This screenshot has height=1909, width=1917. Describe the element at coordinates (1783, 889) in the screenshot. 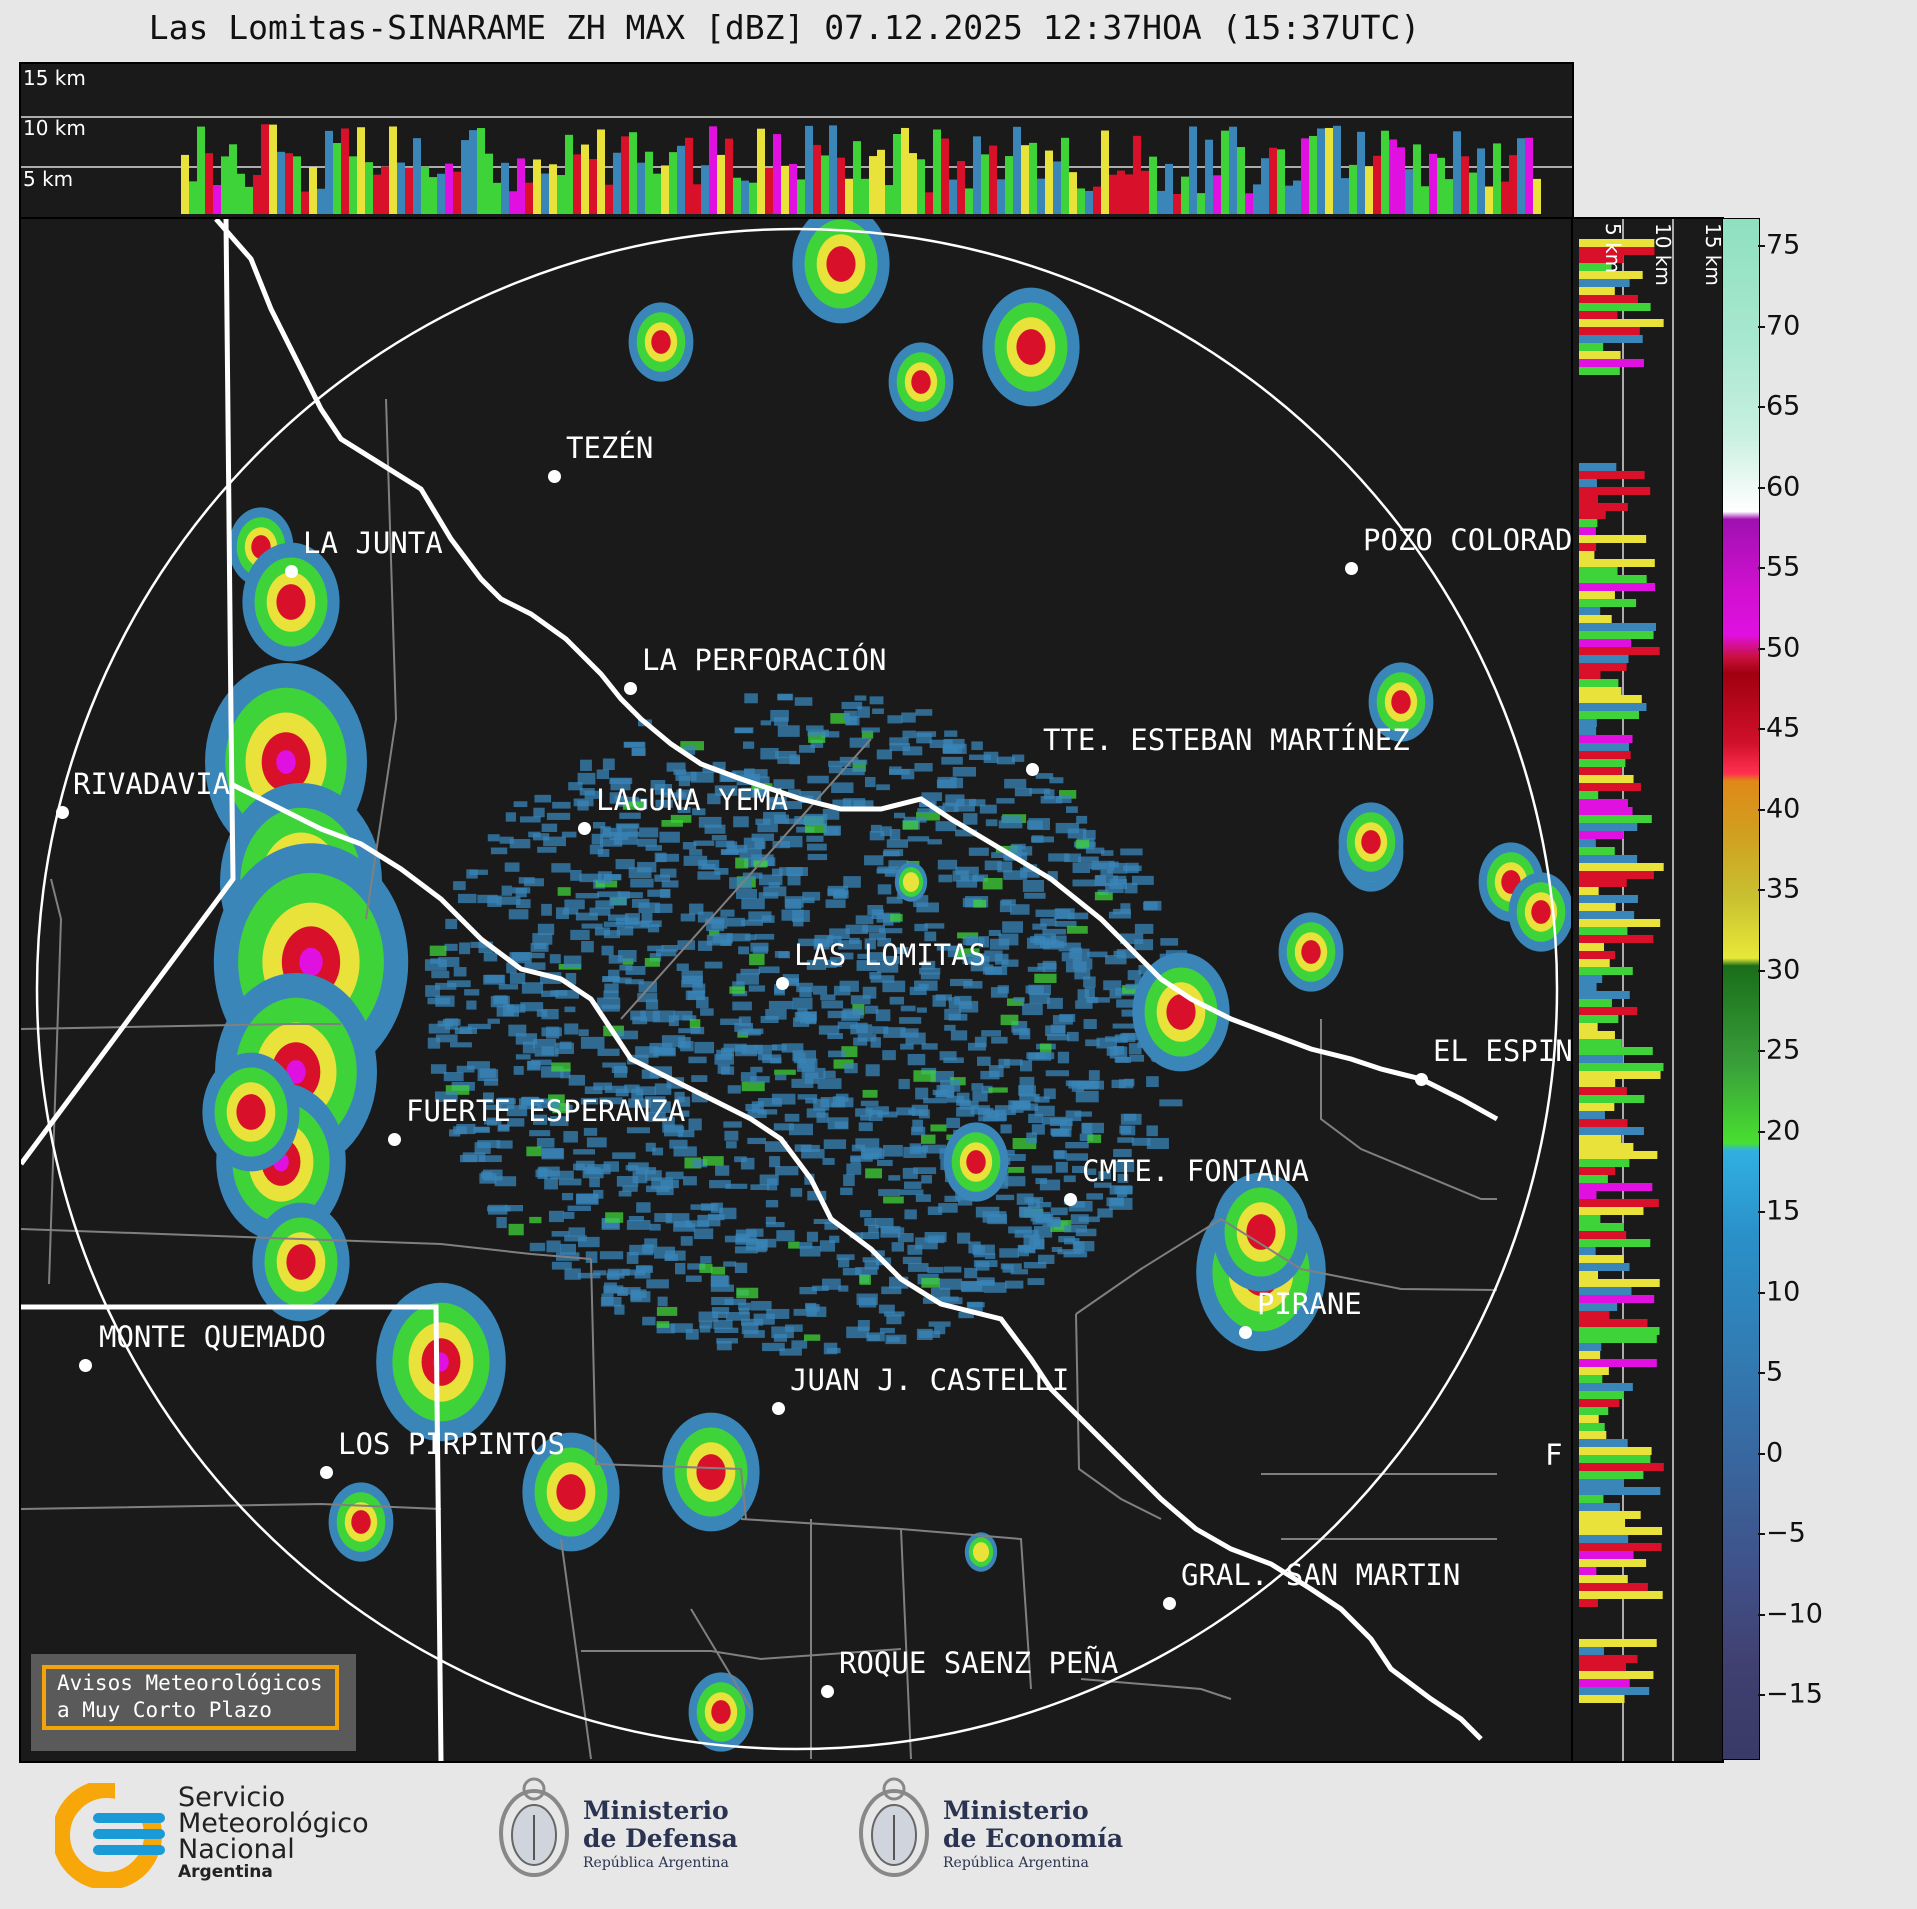

I see `colorbar-tick-label: 35` at that location.